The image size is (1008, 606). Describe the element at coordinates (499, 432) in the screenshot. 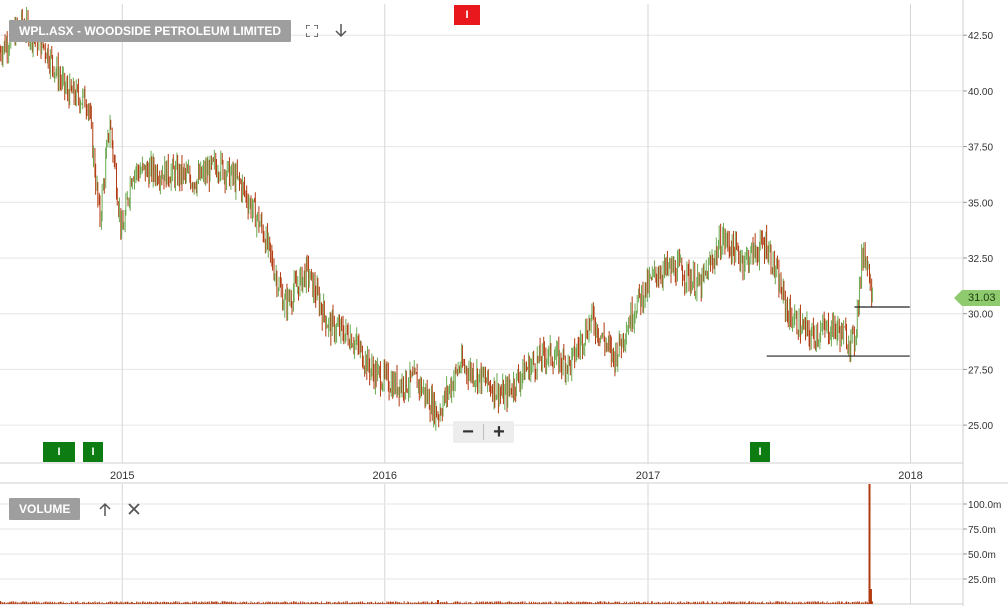

I see `zoom-in-button: +` at that location.